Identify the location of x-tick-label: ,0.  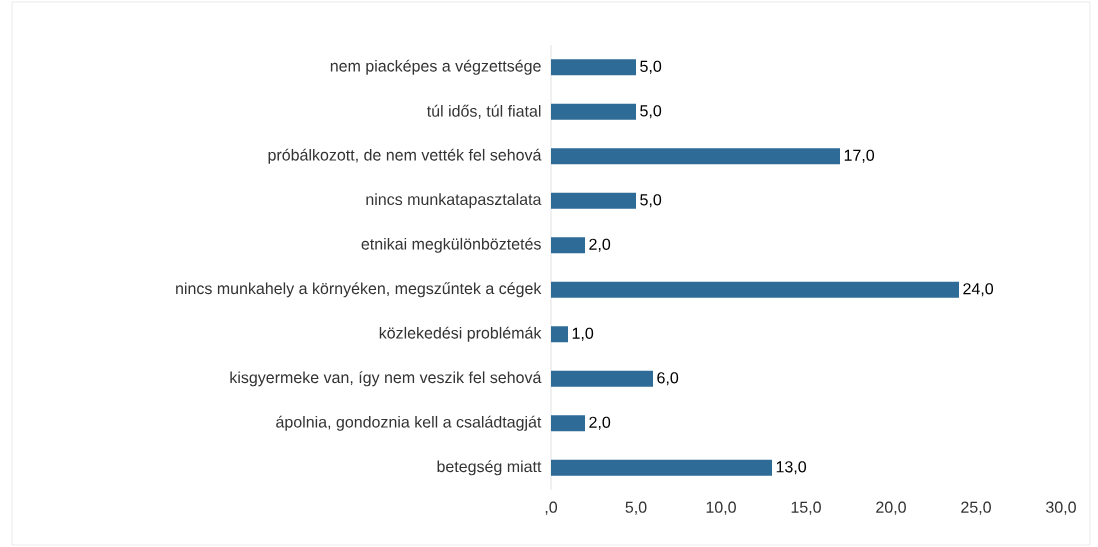
(551, 508).